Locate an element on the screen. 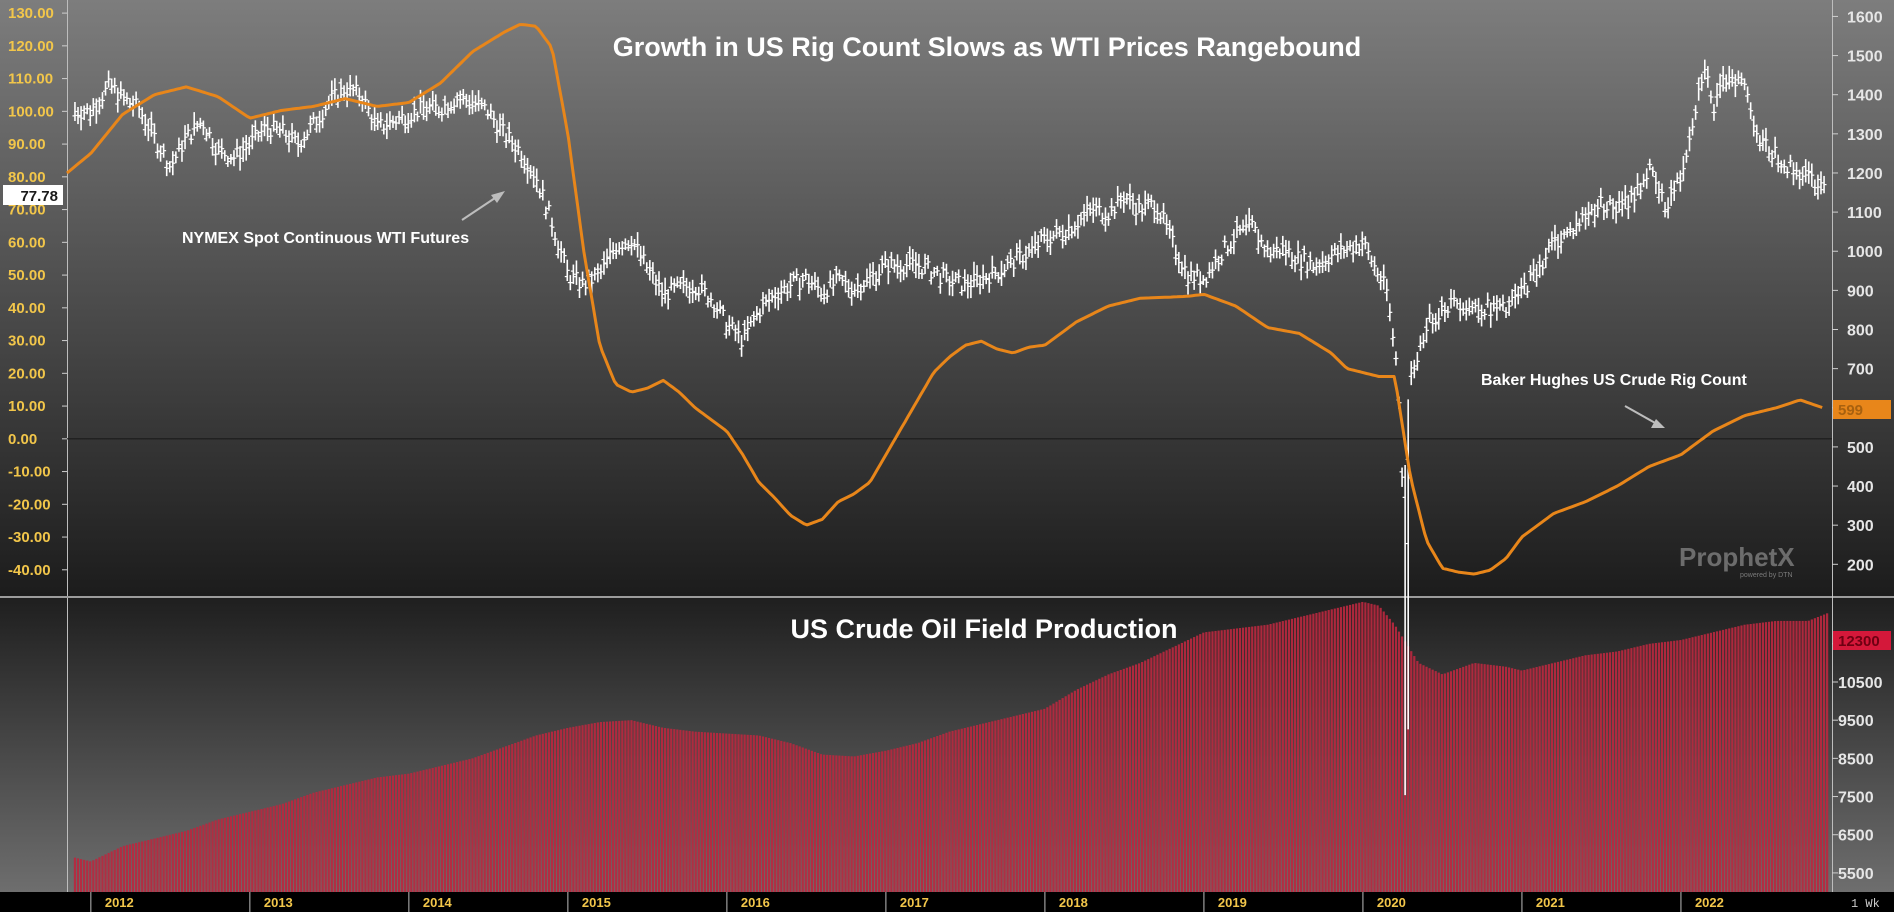 The width and height of the screenshot is (1894, 912). year-tick-label: 2014 is located at coordinates (438, 902).